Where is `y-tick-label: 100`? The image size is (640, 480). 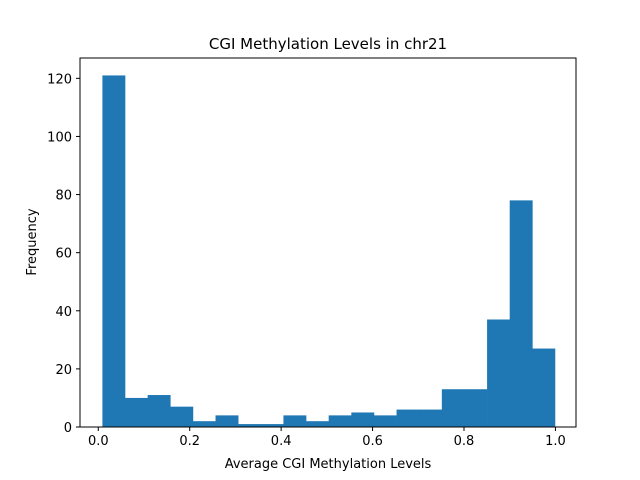 y-tick-label: 100 is located at coordinates (59, 137).